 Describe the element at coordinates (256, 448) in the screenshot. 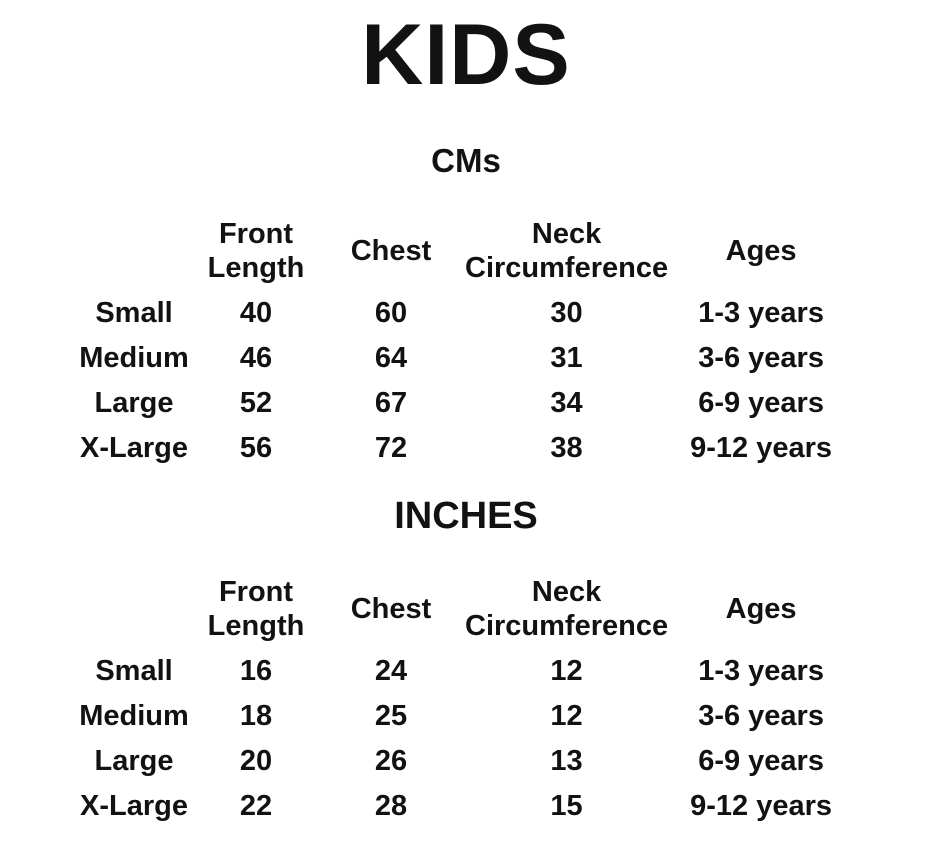

I see `front-length-value: 56` at that location.